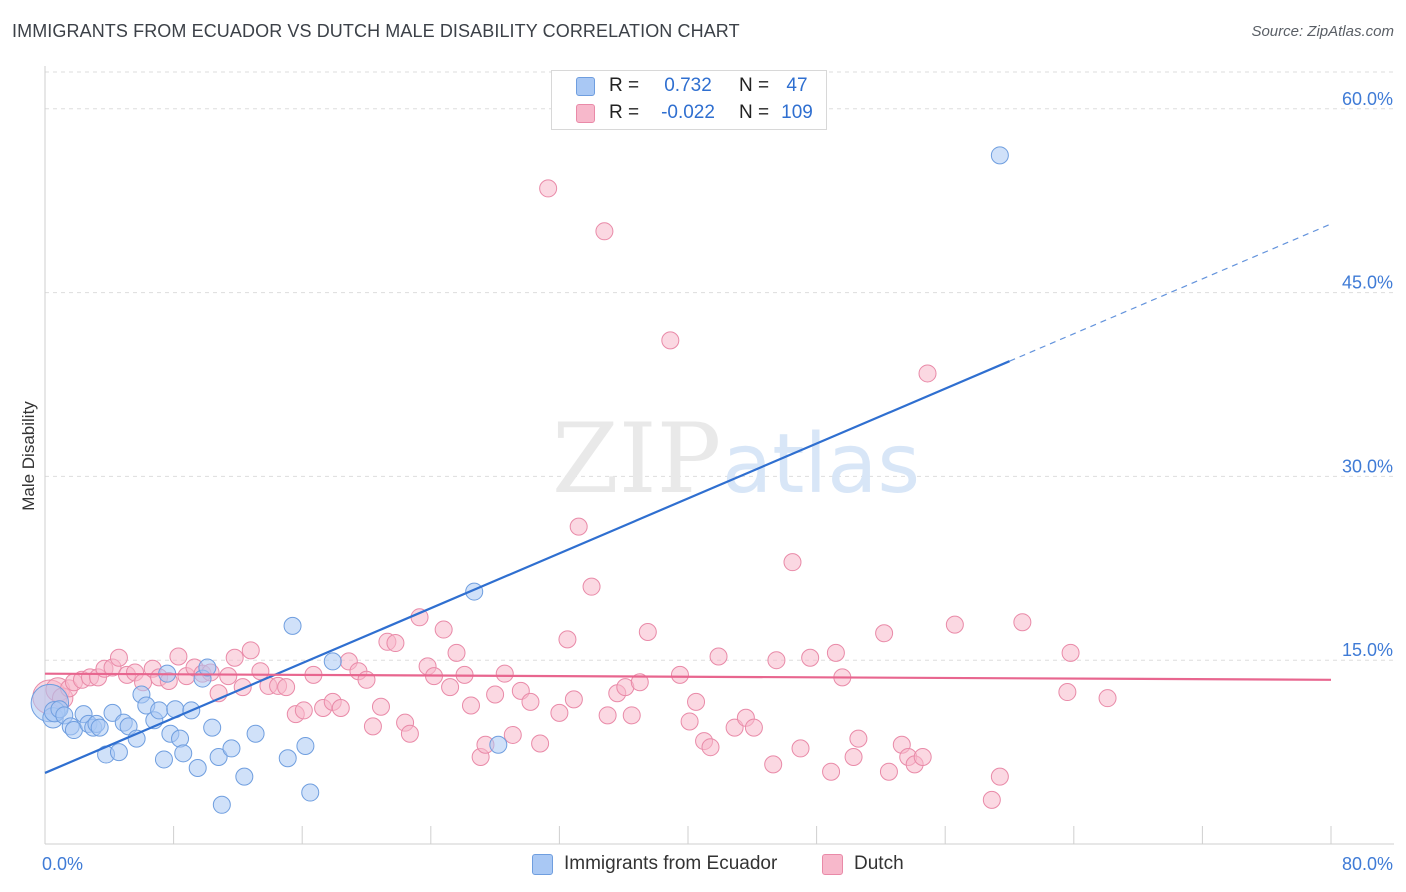  Describe the element at coordinates (754, 85) in the screenshot. I see `n-label: N =` at that location.